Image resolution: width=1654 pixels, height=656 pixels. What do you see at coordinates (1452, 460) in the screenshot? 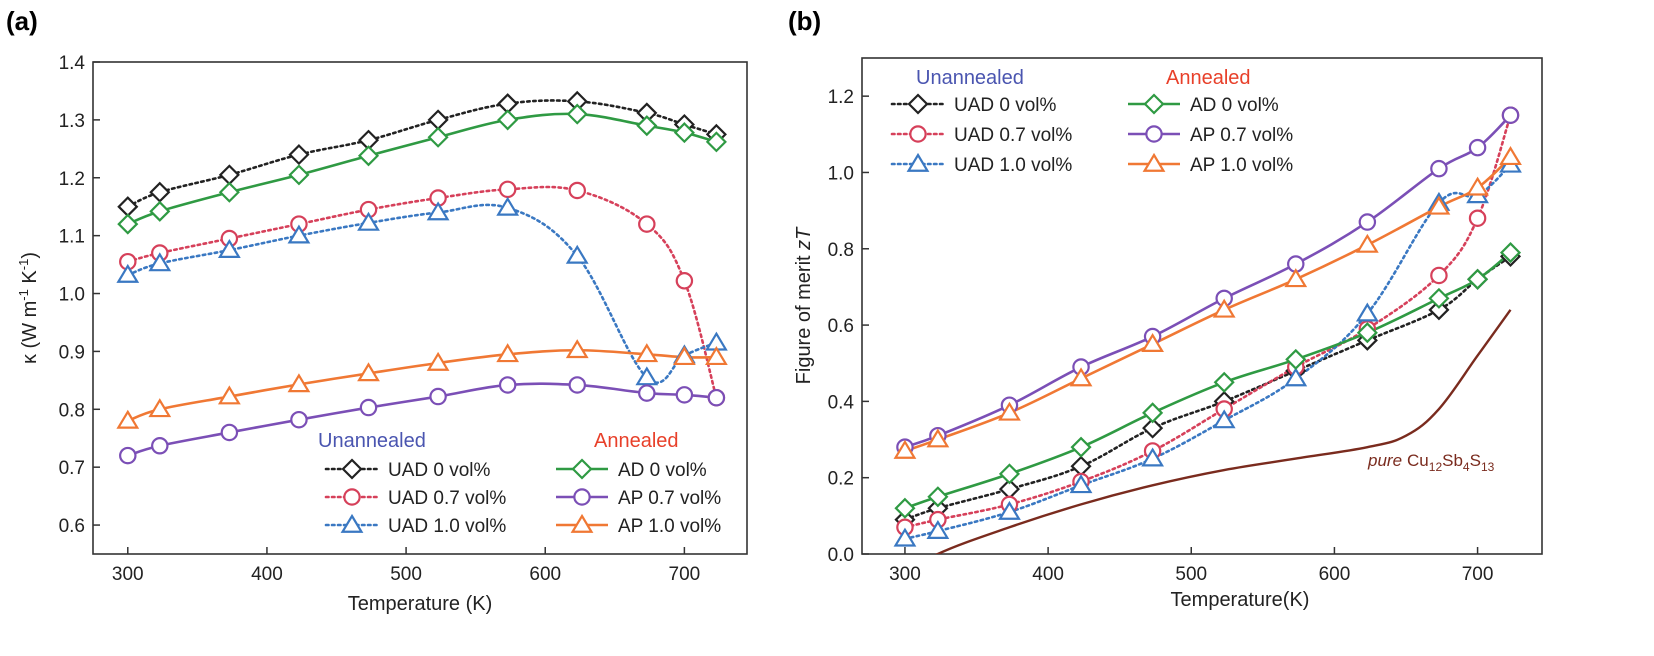
I see `pure-sb: Sb` at bounding box center [1452, 460].